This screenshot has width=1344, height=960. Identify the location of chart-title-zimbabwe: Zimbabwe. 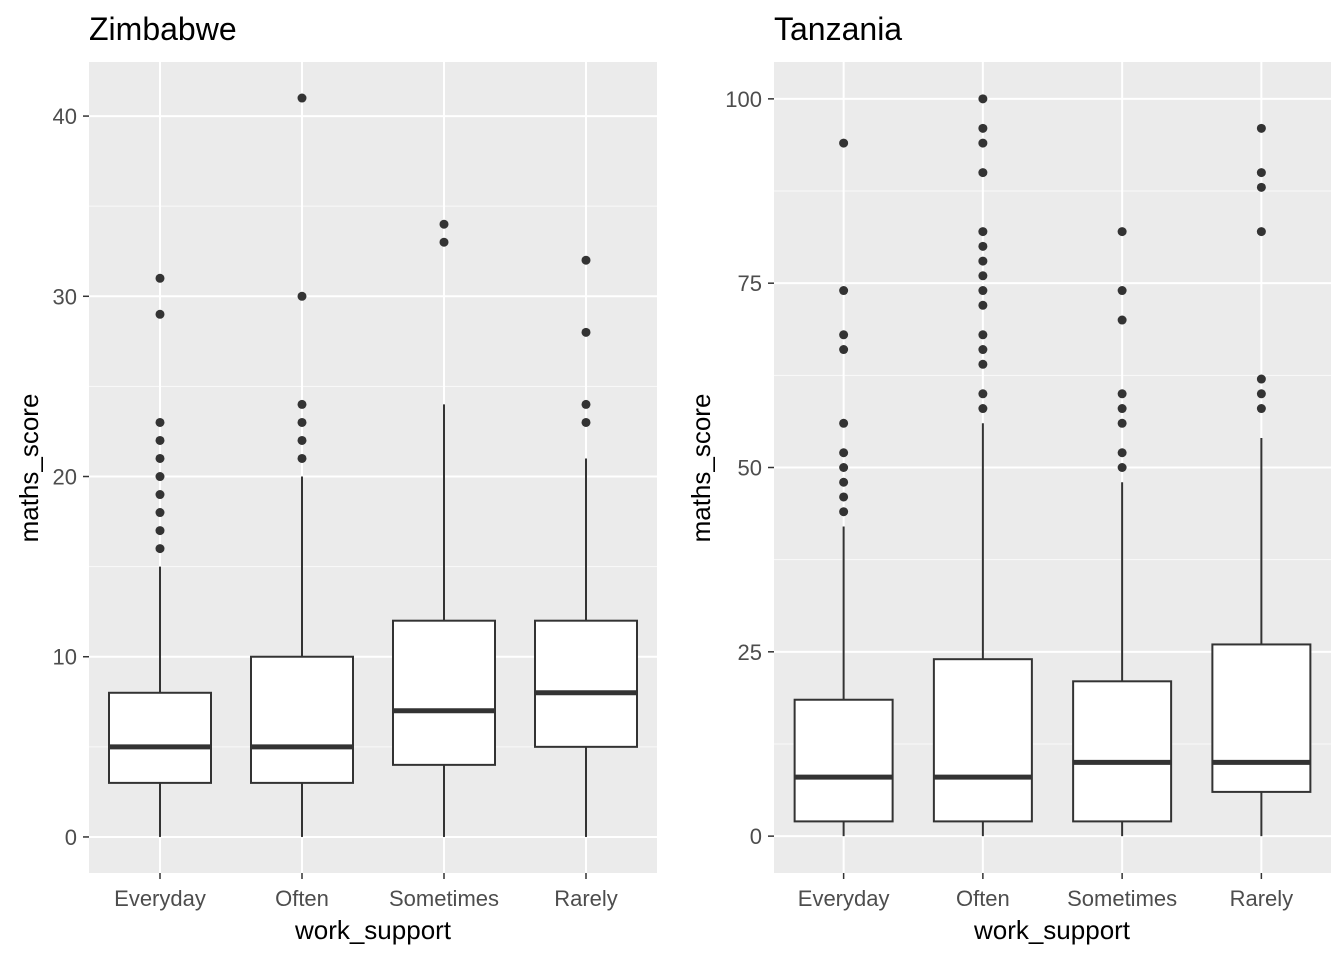
(163, 29).